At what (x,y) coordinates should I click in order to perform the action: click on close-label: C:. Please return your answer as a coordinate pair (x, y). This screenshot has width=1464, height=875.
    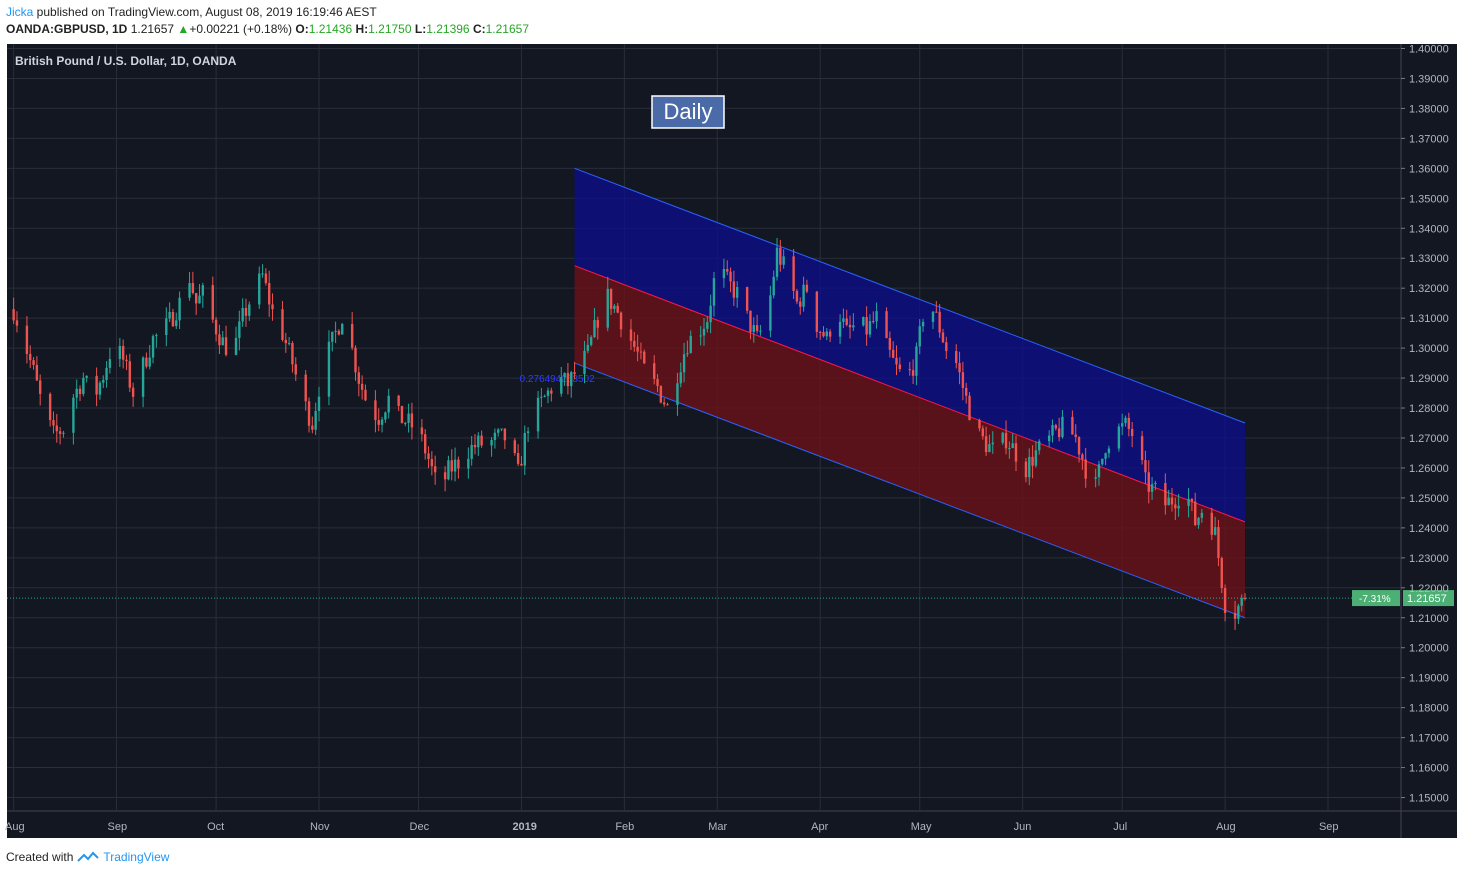
    Looking at the image, I should click on (479, 29).